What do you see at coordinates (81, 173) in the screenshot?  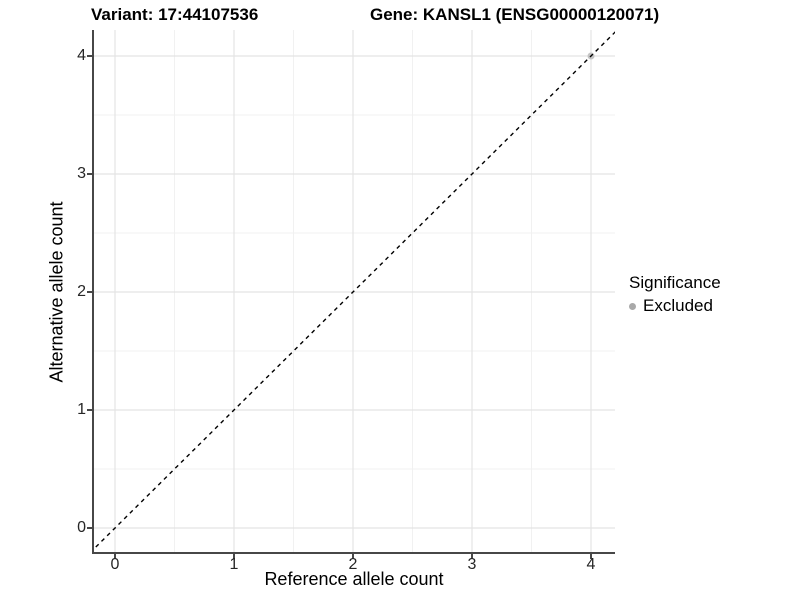 I see `y-tick-label: 3` at bounding box center [81, 173].